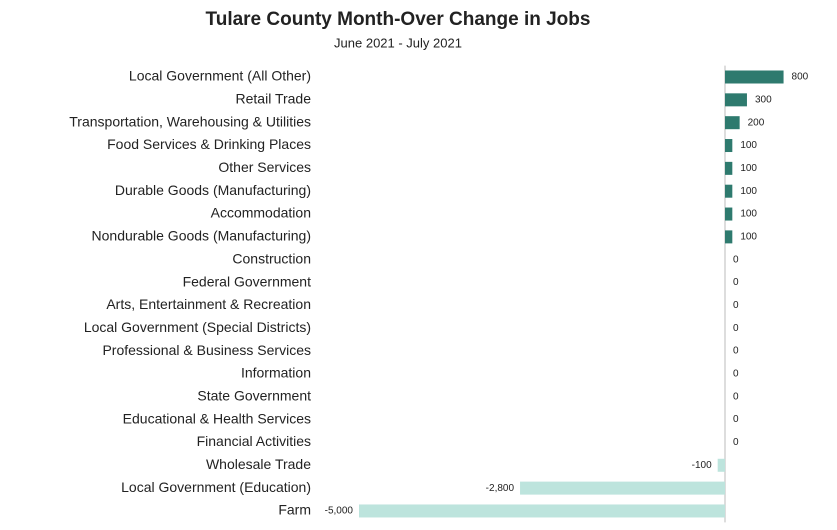  Describe the element at coordinates (763, 99) in the screenshot. I see `value-label: 300` at that location.